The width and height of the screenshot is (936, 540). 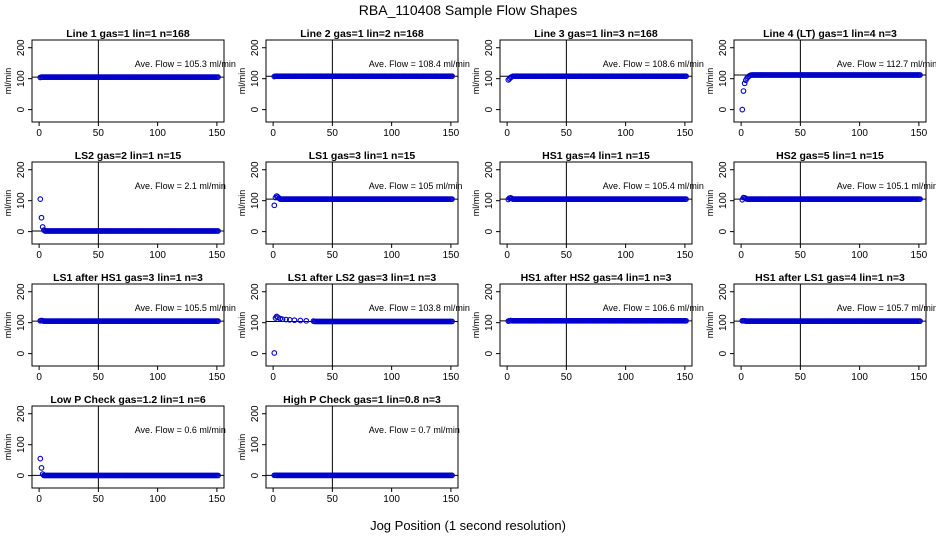 I want to click on panel-title: Line 4 (LT) gas=1 lin=4 n=3, so click(x=830, y=34).